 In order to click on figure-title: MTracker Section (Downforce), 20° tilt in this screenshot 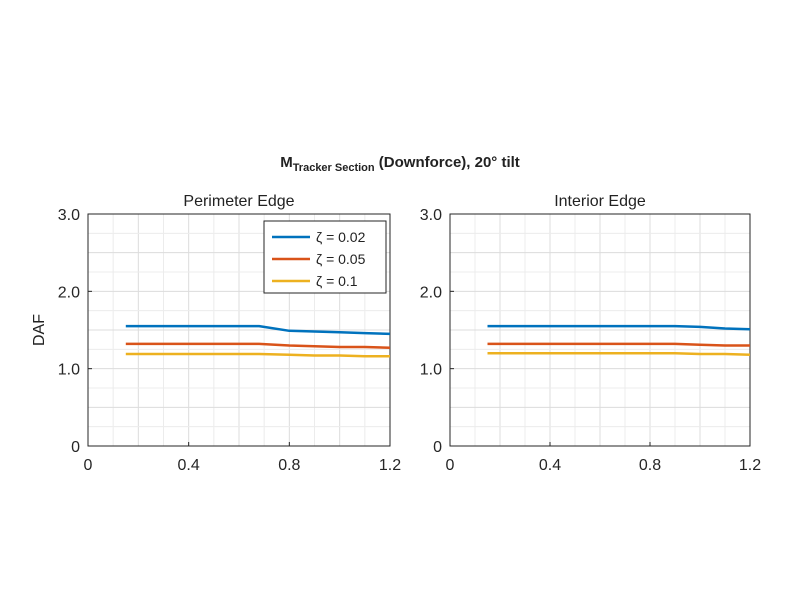, I will do `click(400, 164)`.